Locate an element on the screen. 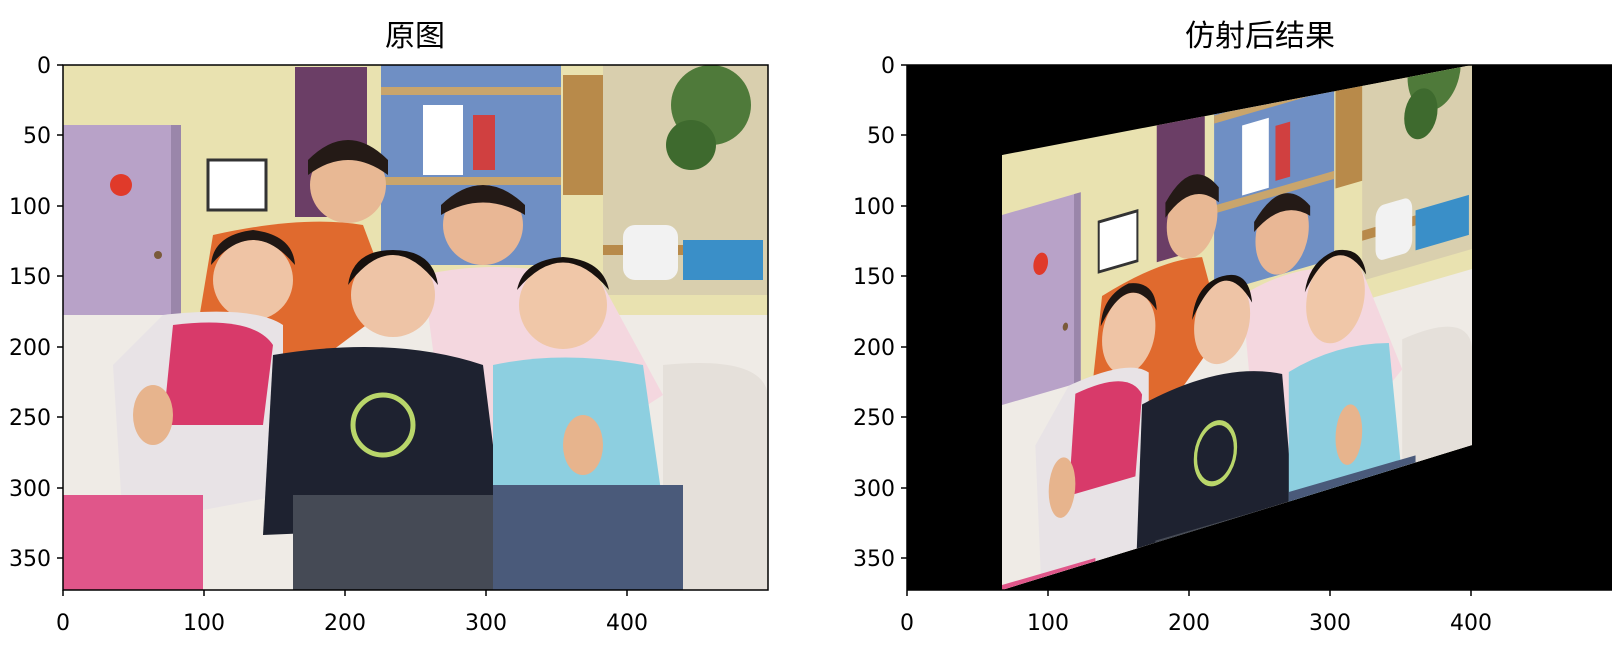 The image size is (1612, 652). panel-right-y-axis: 0 50 100 150 200 250 300 350 is located at coordinates (880, 313).